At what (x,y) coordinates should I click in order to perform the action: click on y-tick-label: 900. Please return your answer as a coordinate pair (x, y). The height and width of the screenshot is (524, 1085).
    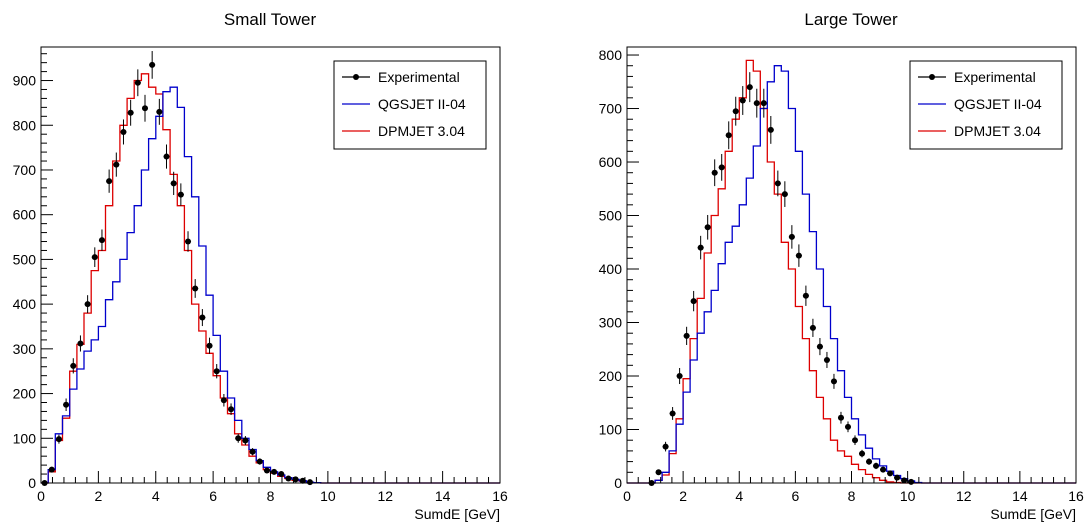
    Looking at the image, I should click on (25, 81).